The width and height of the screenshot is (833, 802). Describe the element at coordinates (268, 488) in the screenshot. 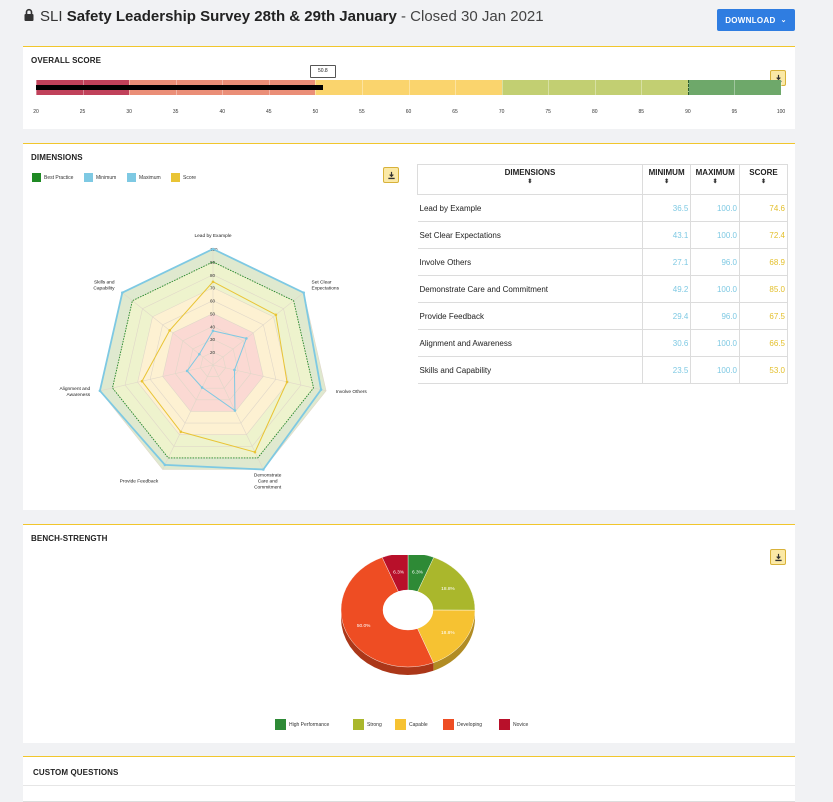

I see `radar-axis-label: Commitment` at that location.